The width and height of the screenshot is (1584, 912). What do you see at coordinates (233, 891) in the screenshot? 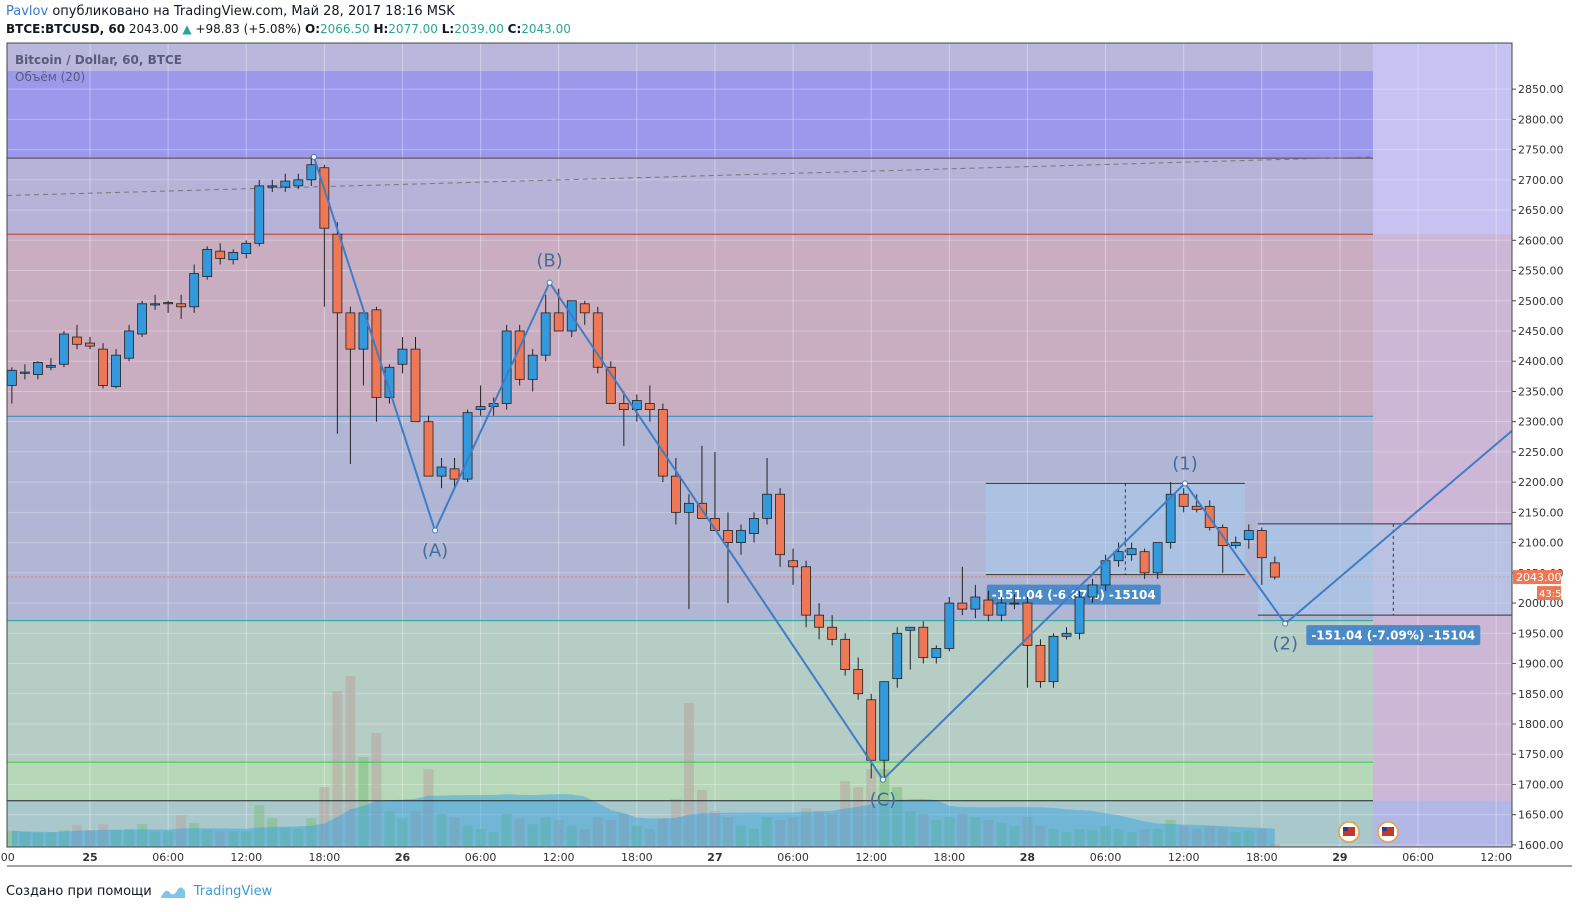
I see `tradingview-link: TradingView` at bounding box center [233, 891].